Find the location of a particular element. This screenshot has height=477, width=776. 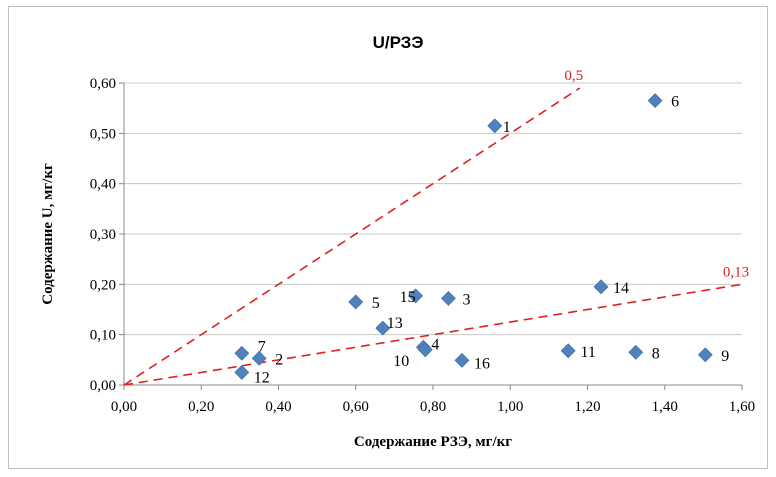

y-axis-label: Содержание U, мг/кг is located at coordinates (48, 234).